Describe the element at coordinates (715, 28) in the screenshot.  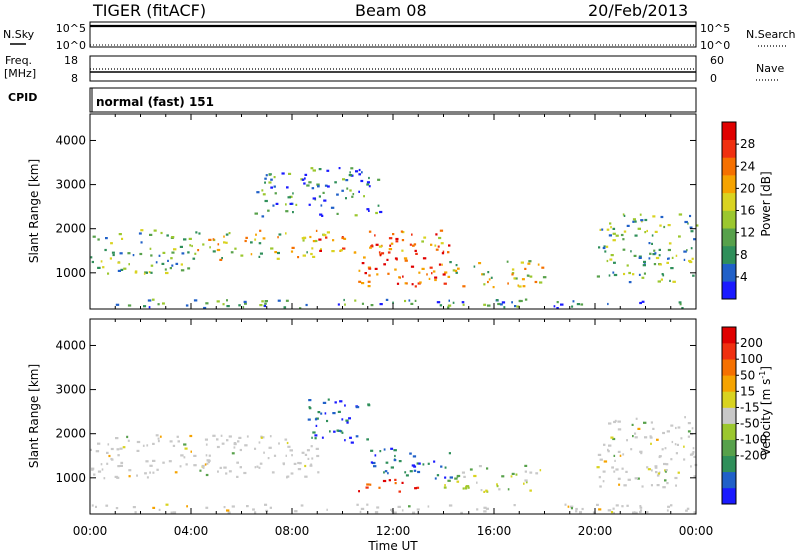
I see `noise-tick-right-top: 10^5` at that location.